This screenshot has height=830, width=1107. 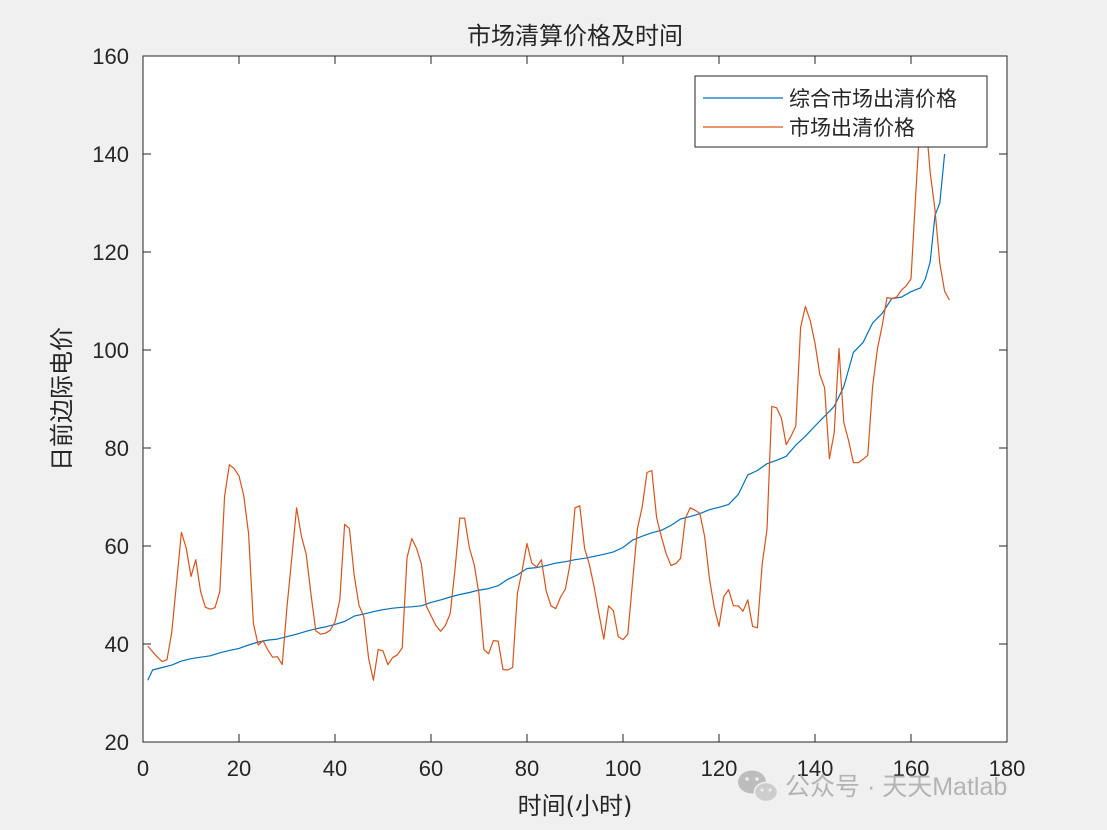 I want to click on y-tick-label: 140, so click(x=110, y=154).